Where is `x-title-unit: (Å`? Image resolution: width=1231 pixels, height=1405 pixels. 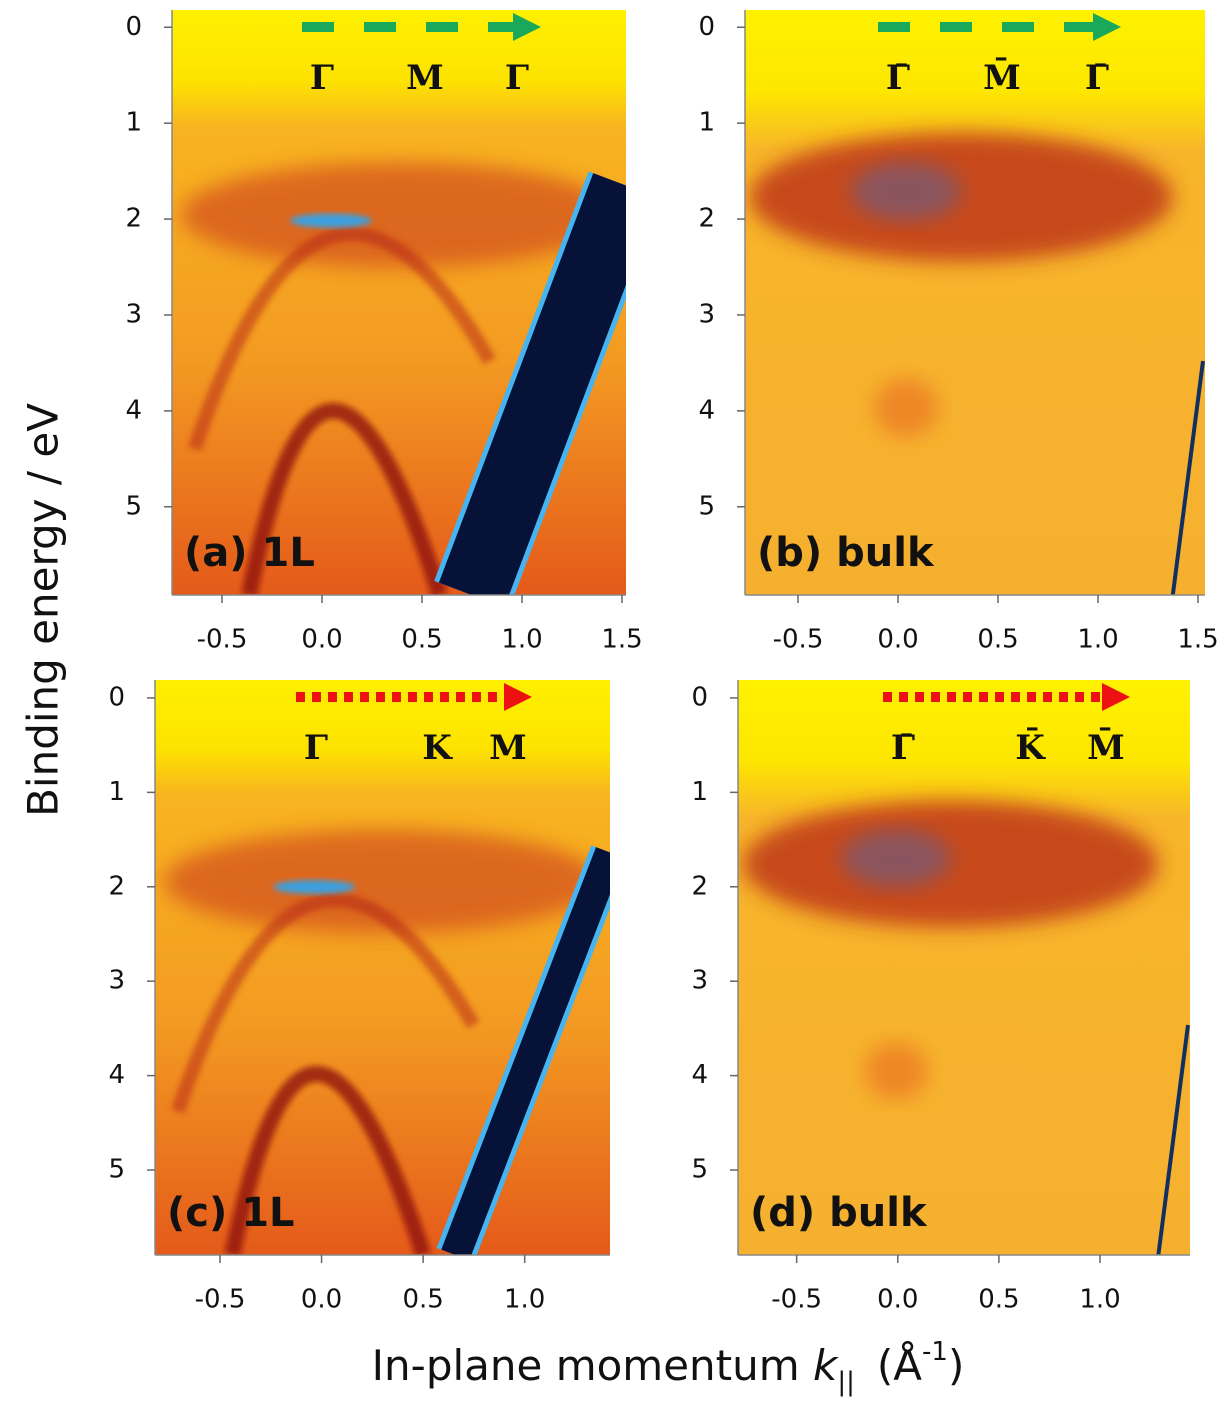 x-title-unit: (Å is located at coordinates (899, 1365).